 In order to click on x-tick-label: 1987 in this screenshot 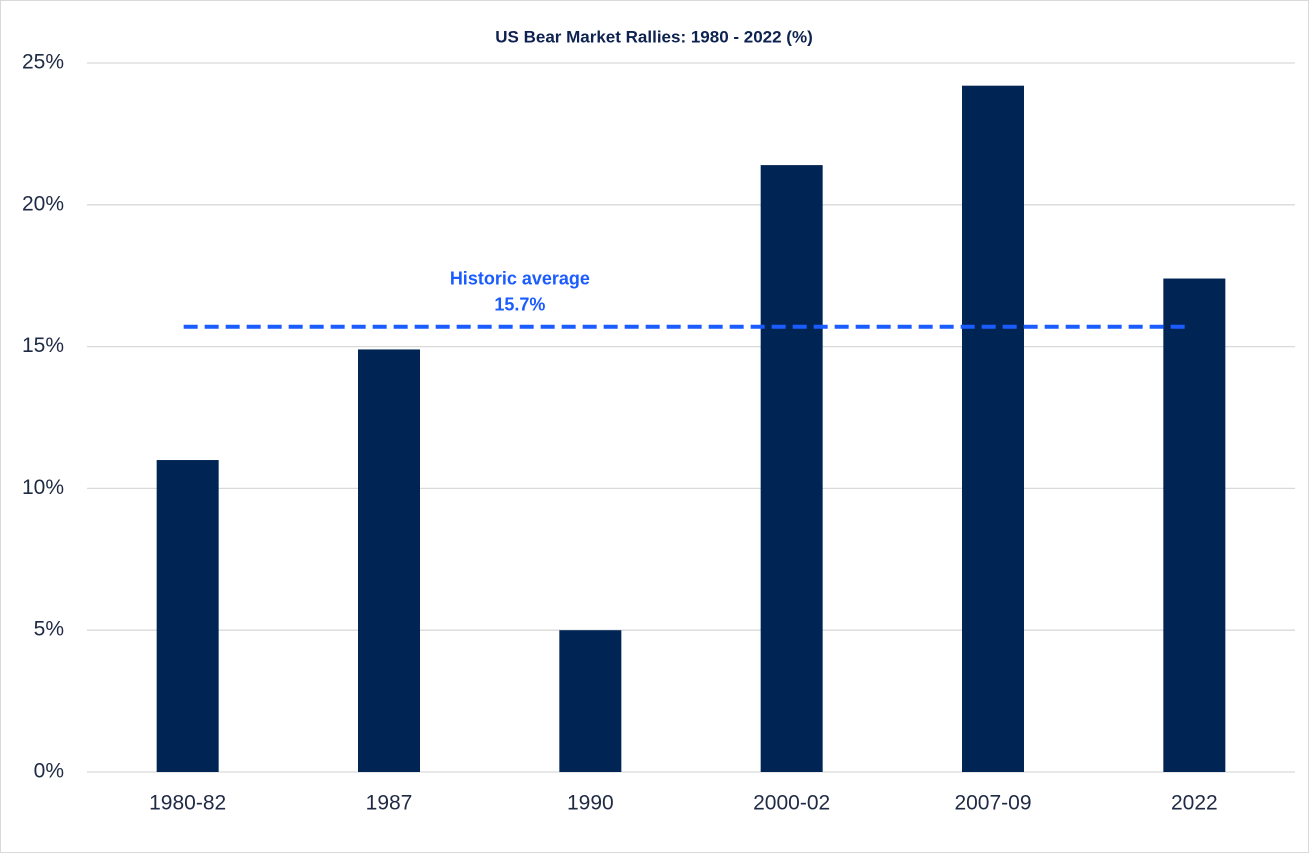, I will do `click(389, 803)`.